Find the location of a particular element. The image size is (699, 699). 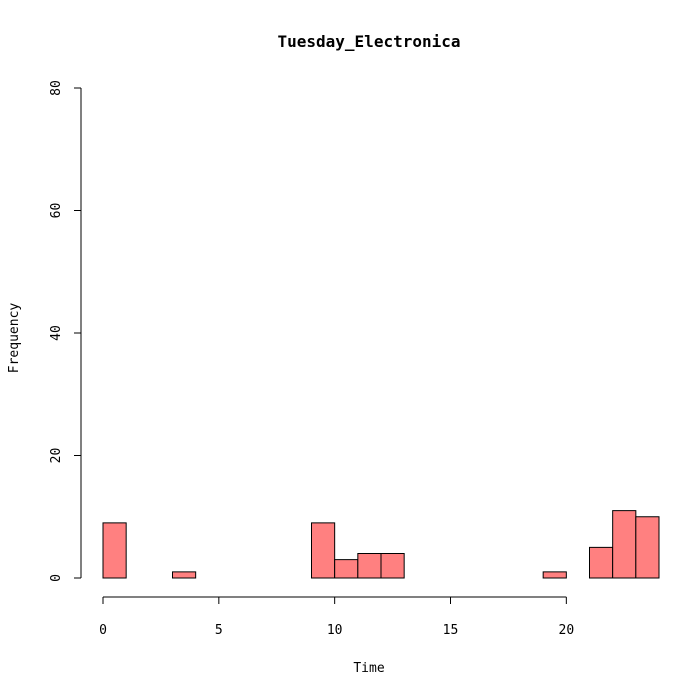

y-tick-label-4: 80 is located at coordinates (56, 88).